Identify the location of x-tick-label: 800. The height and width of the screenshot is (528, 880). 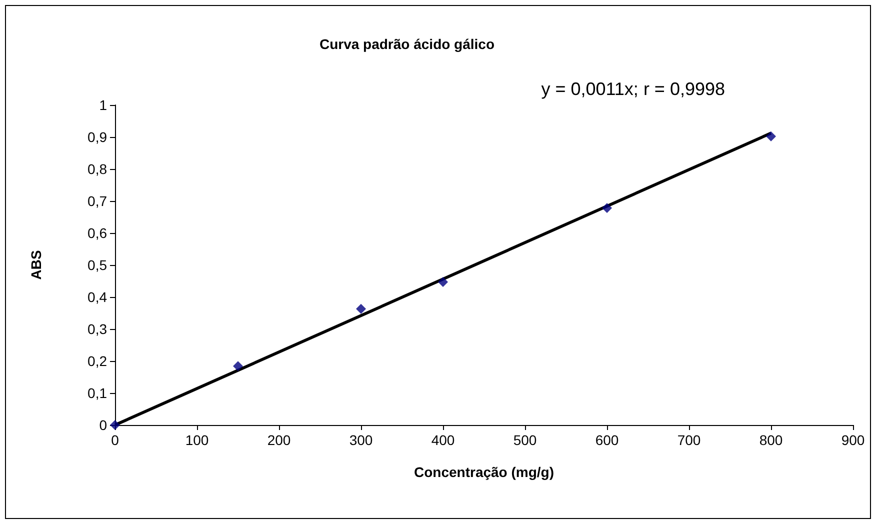
(771, 440).